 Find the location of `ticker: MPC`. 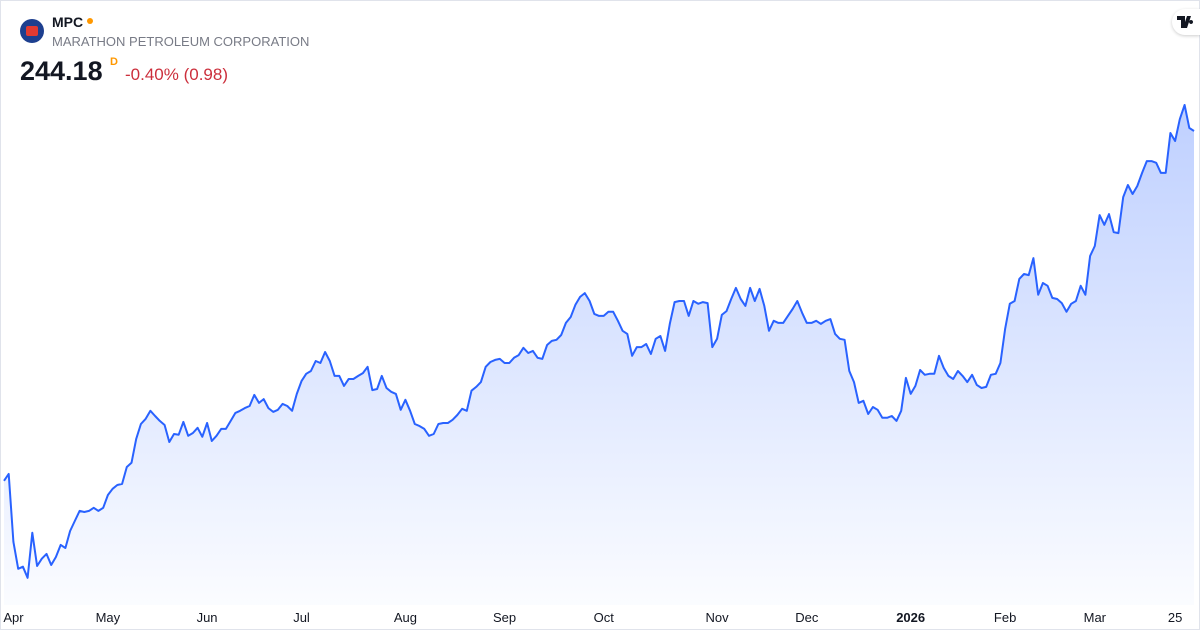

ticker: MPC is located at coordinates (68, 22).